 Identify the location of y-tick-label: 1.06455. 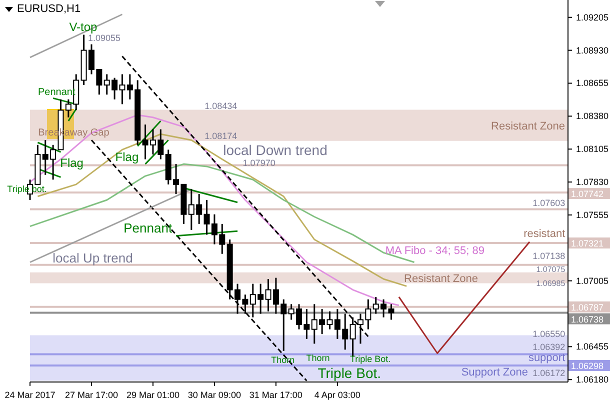
(592, 347).